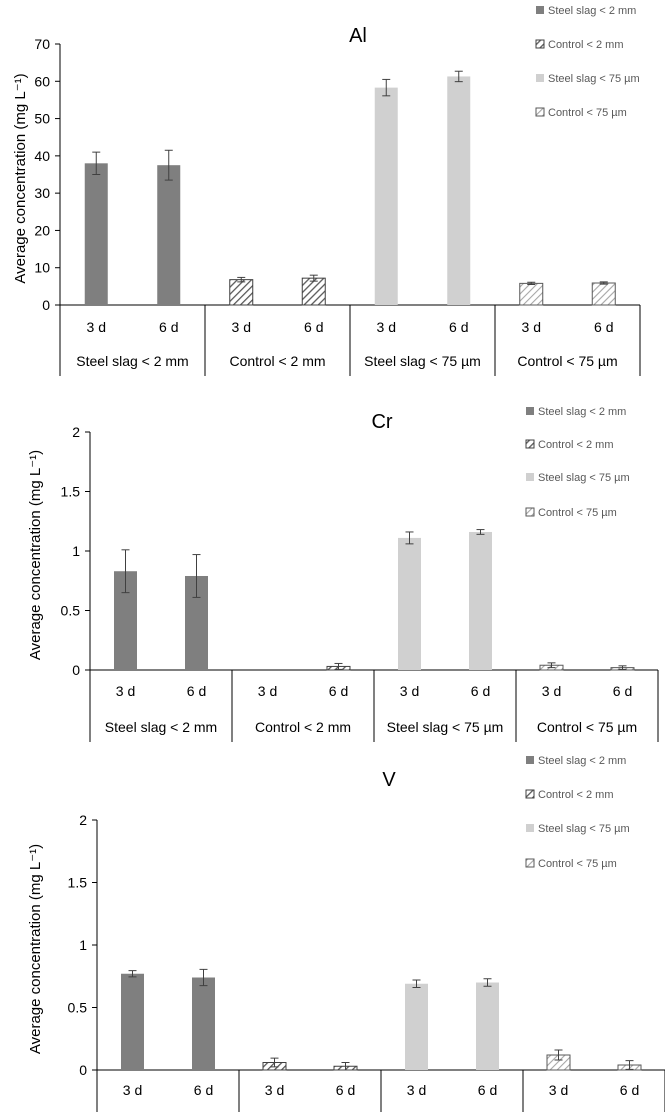 The height and width of the screenshot is (1112, 665). What do you see at coordinates (358, 36) in the screenshot?
I see `chart-title: Al` at bounding box center [358, 36].